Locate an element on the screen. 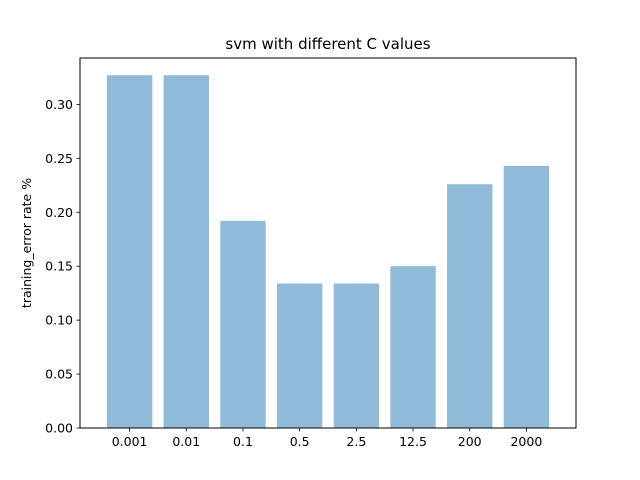  chart-title: svm with different C values is located at coordinates (327, 44).